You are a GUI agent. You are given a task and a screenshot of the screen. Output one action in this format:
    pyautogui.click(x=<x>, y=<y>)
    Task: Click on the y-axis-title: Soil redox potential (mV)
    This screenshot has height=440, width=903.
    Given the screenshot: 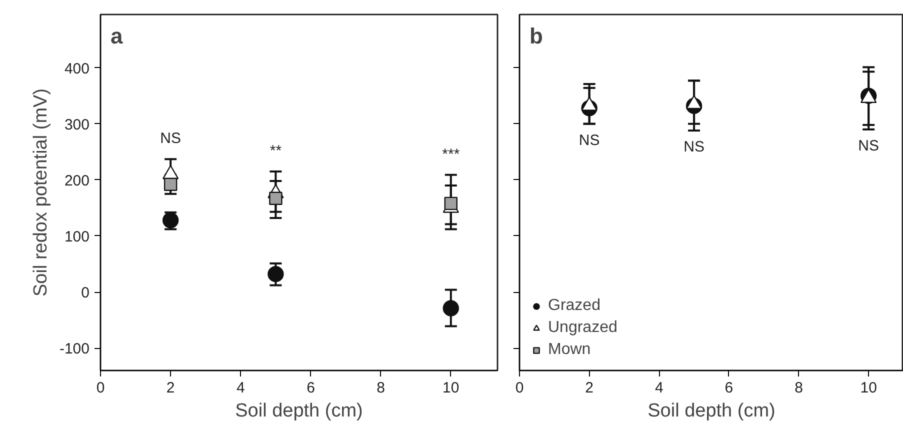 What is the action you would take?
    pyautogui.click(x=41, y=192)
    